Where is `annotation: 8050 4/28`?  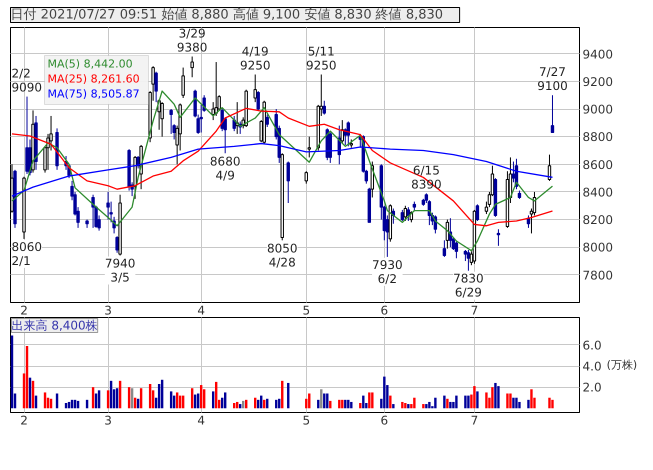 annotation: 8050 4/28 is located at coordinates (282, 255).